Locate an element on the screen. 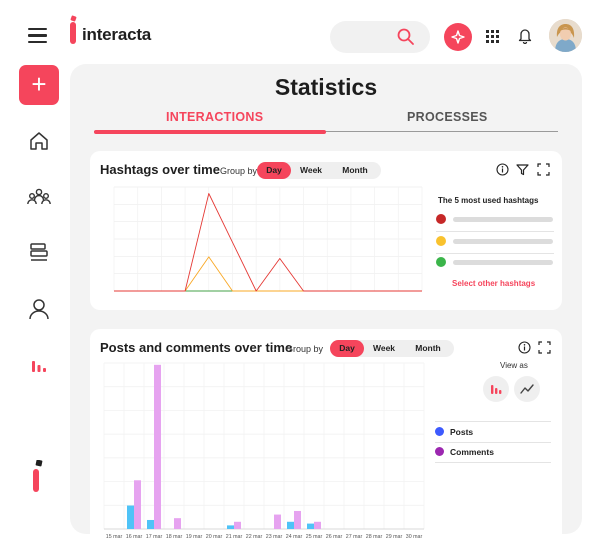 The width and height of the screenshot is (602, 544). apps-grid-icon is located at coordinates (492, 36).